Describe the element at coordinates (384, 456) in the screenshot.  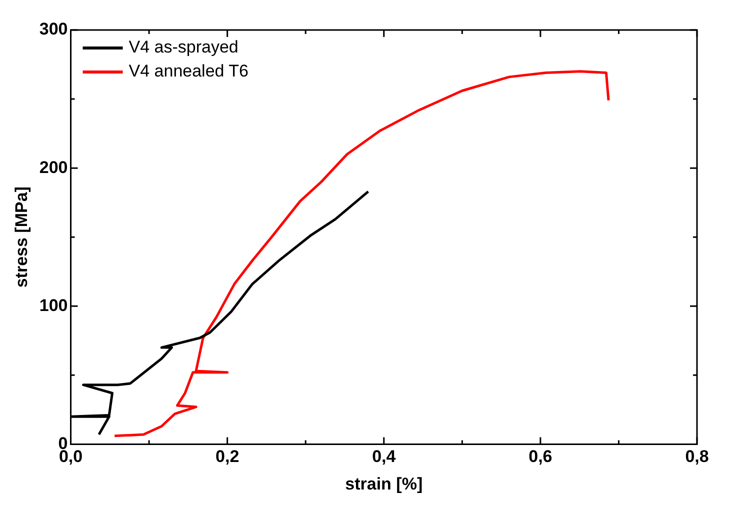
I see `x-tick-label: 0,4` at that location.